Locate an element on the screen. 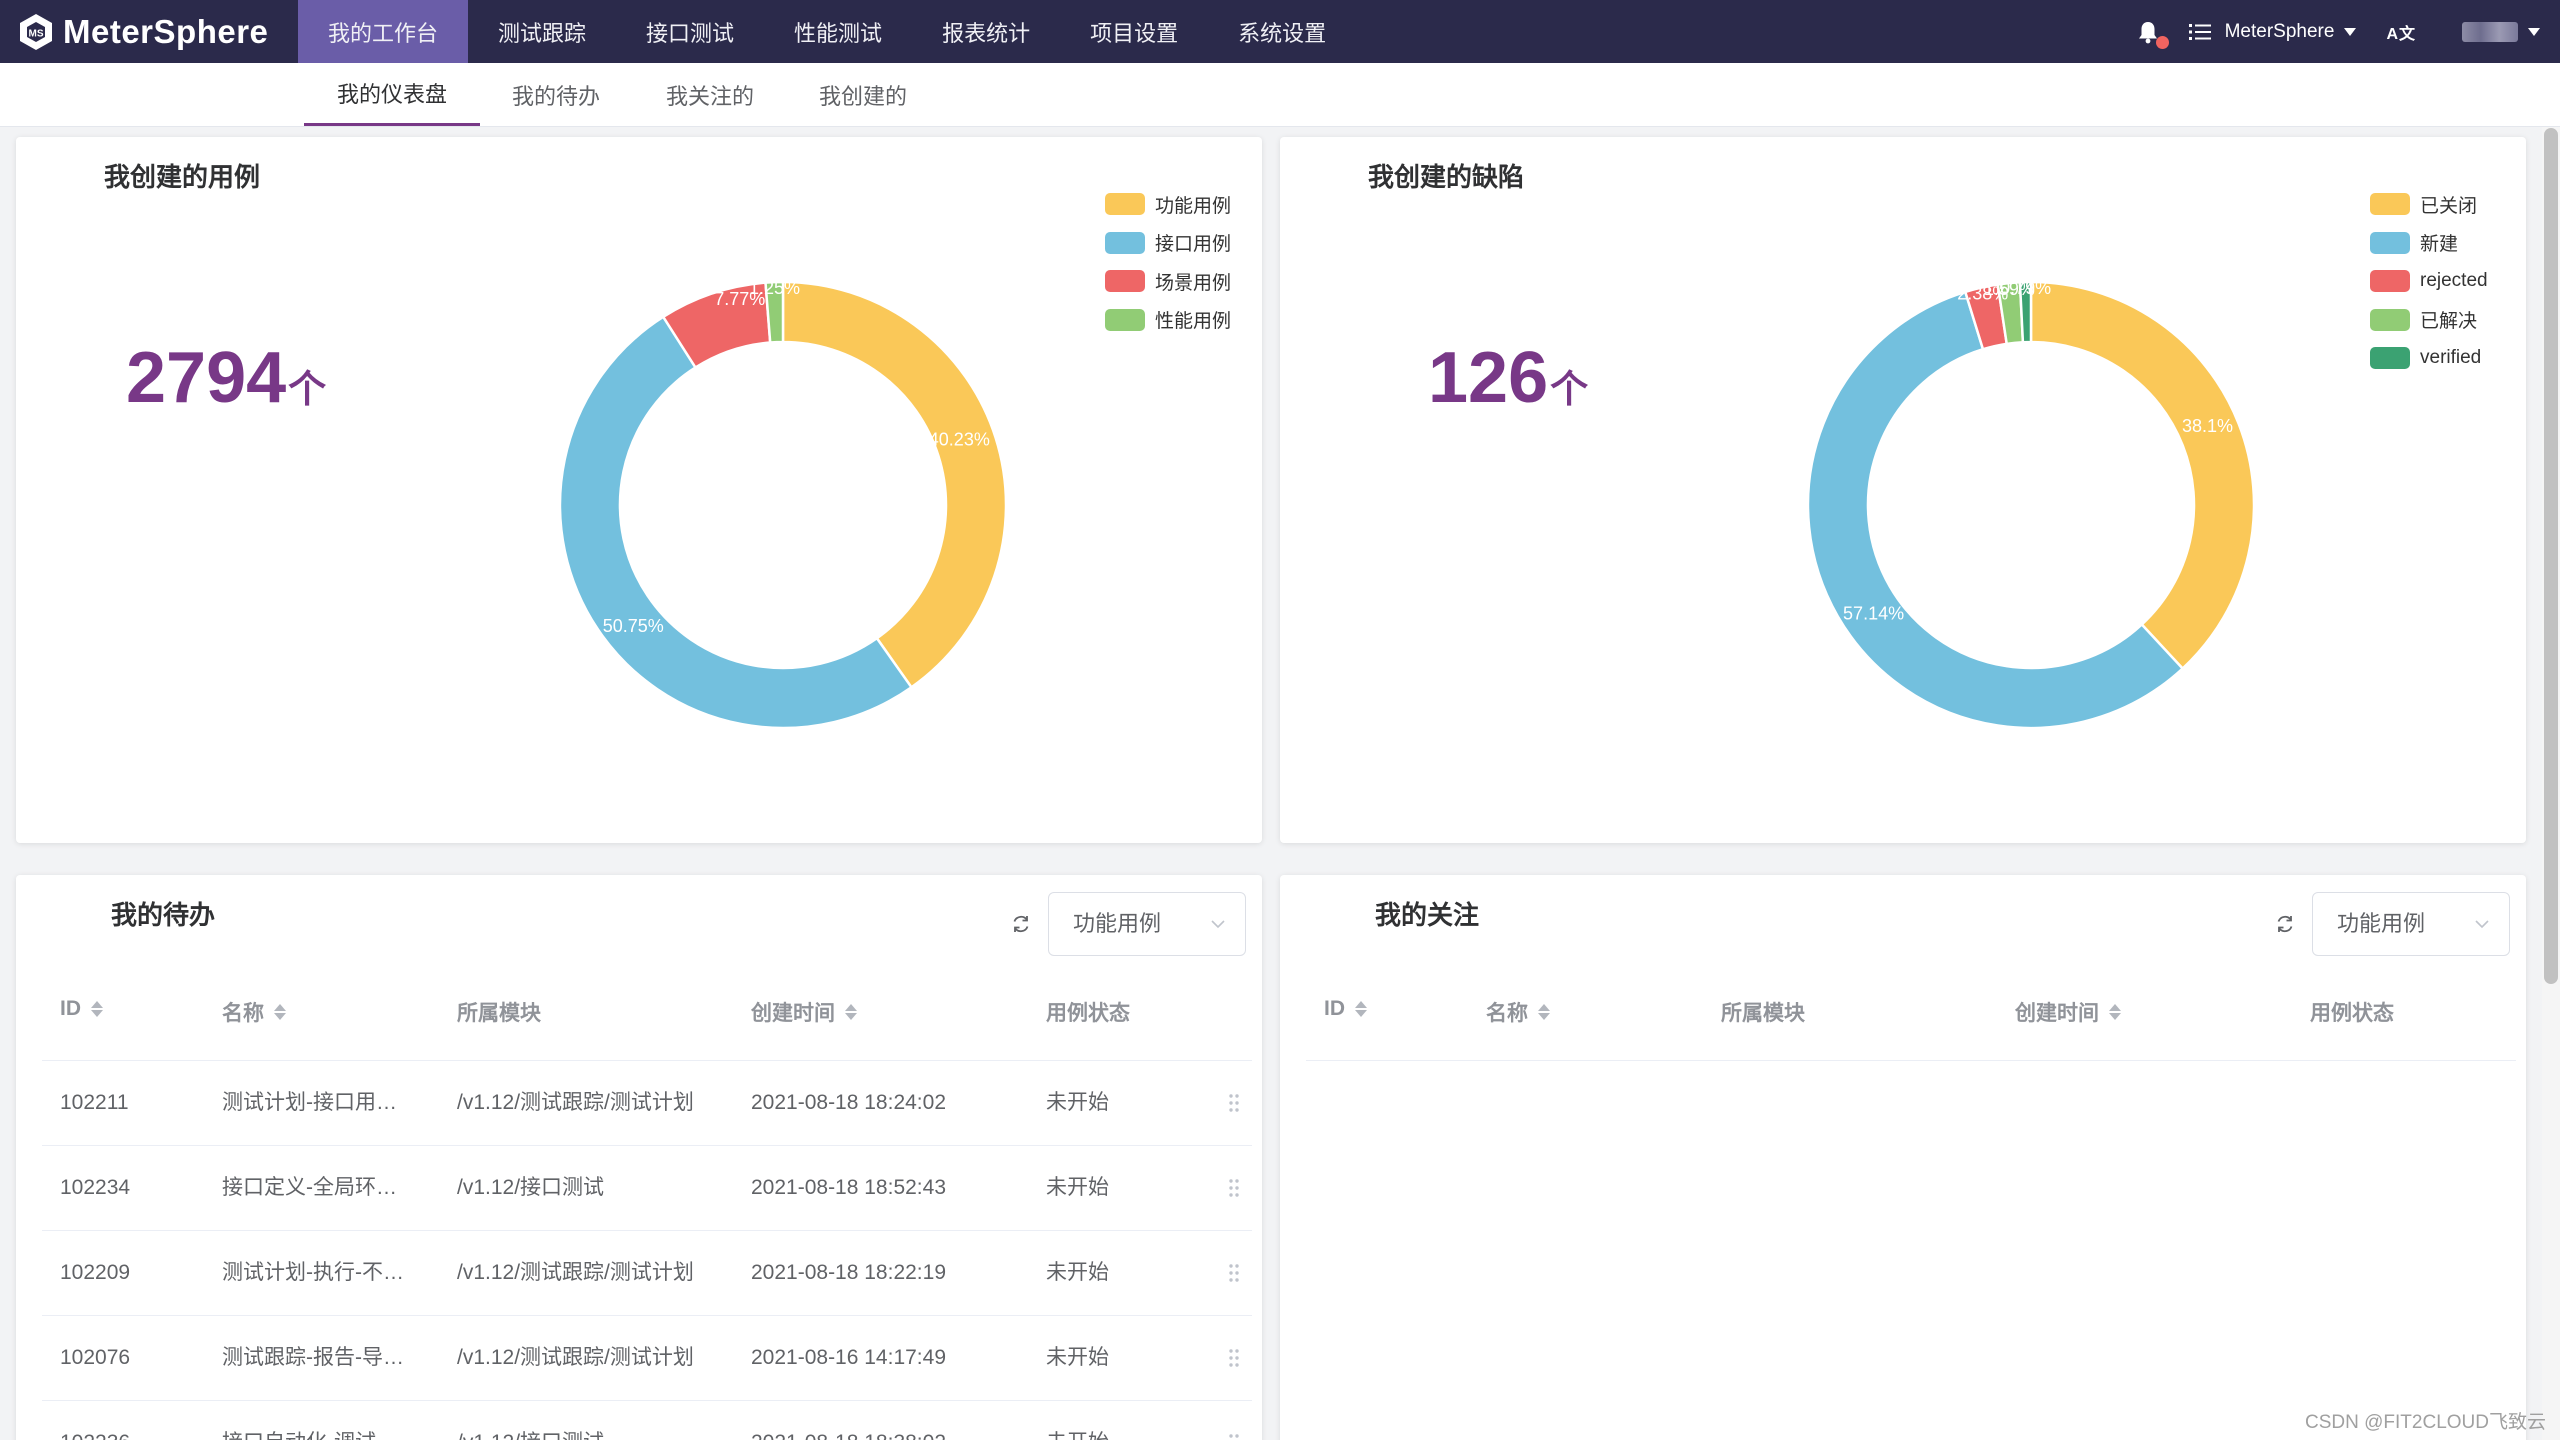 The width and height of the screenshot is (2560, 1440). nav-workbench: 我的工作台 is located at coordinates (383, 31).